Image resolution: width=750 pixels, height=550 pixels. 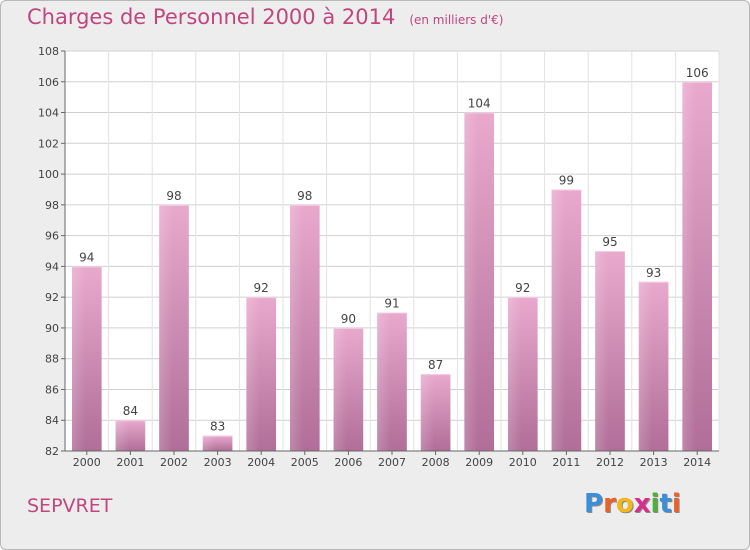 I want to click on y-tick-label: 96, so click(x=52, y=236).